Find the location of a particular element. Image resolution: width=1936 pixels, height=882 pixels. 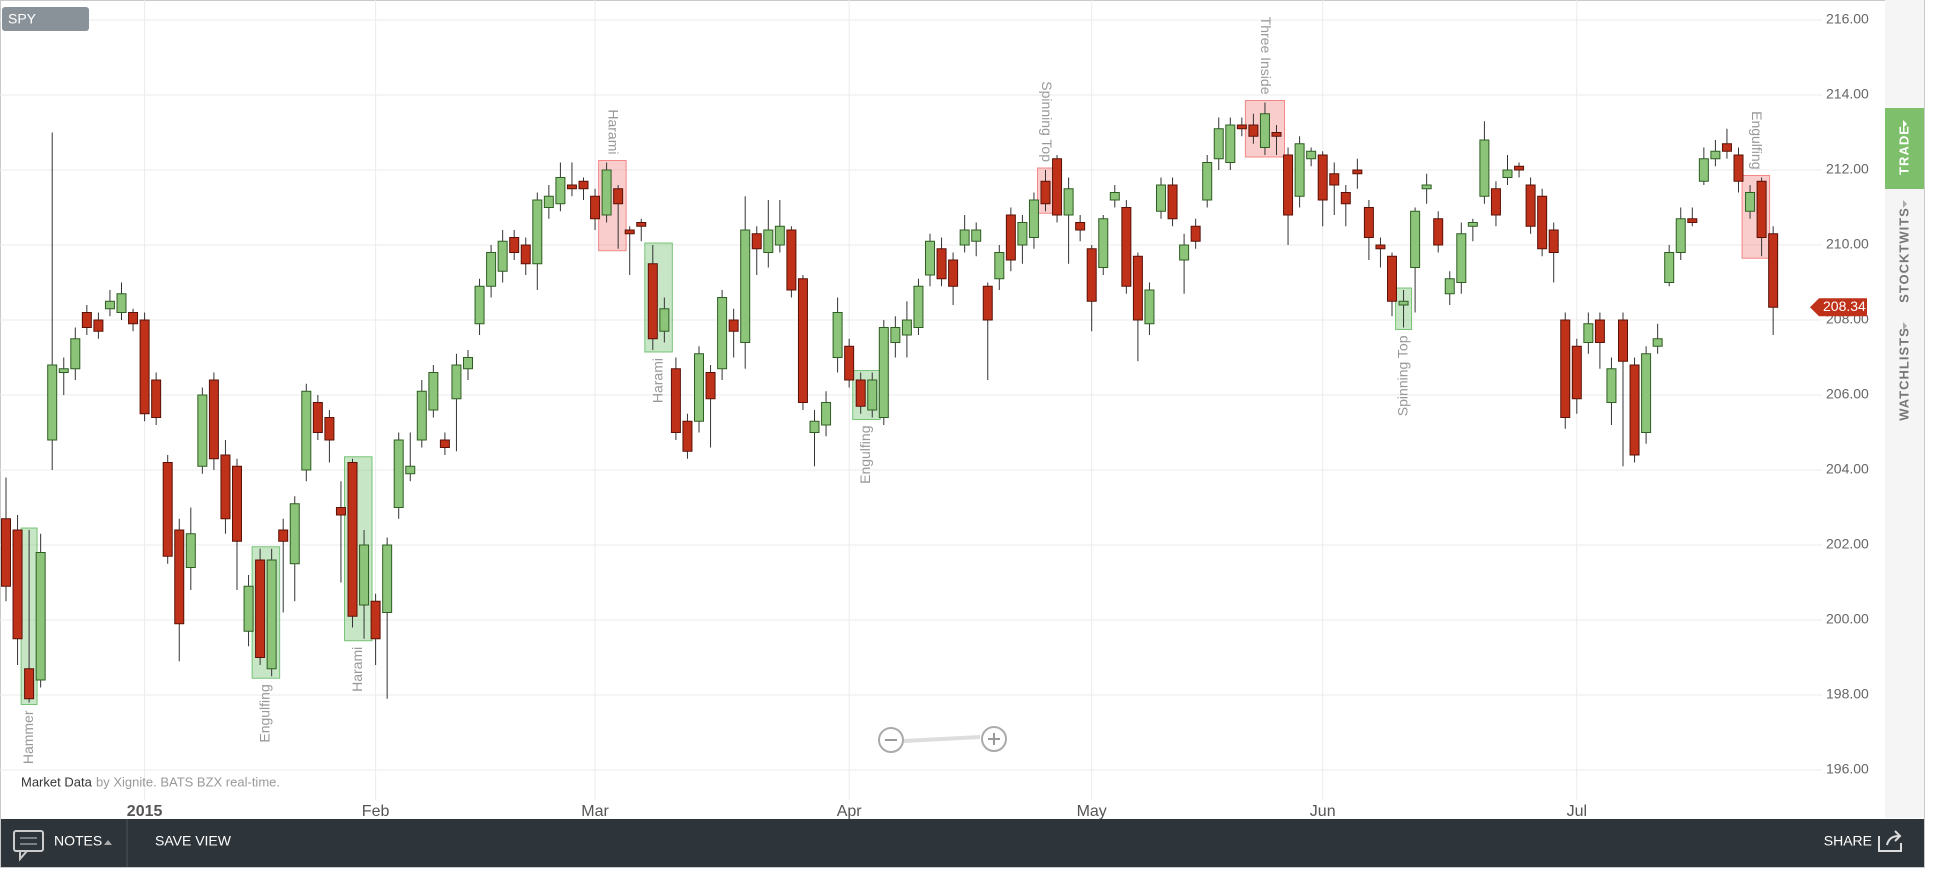

last-price-label: 208.34 is located at coordinates (1844, 306).